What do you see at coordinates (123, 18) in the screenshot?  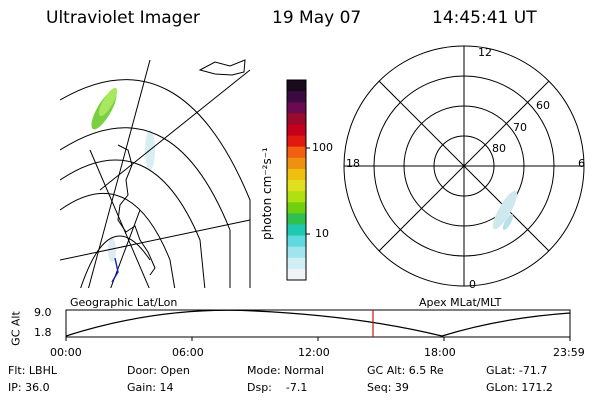 I see `instrument-title: Ultraviolet Imager` at bounding box center [123, 18].